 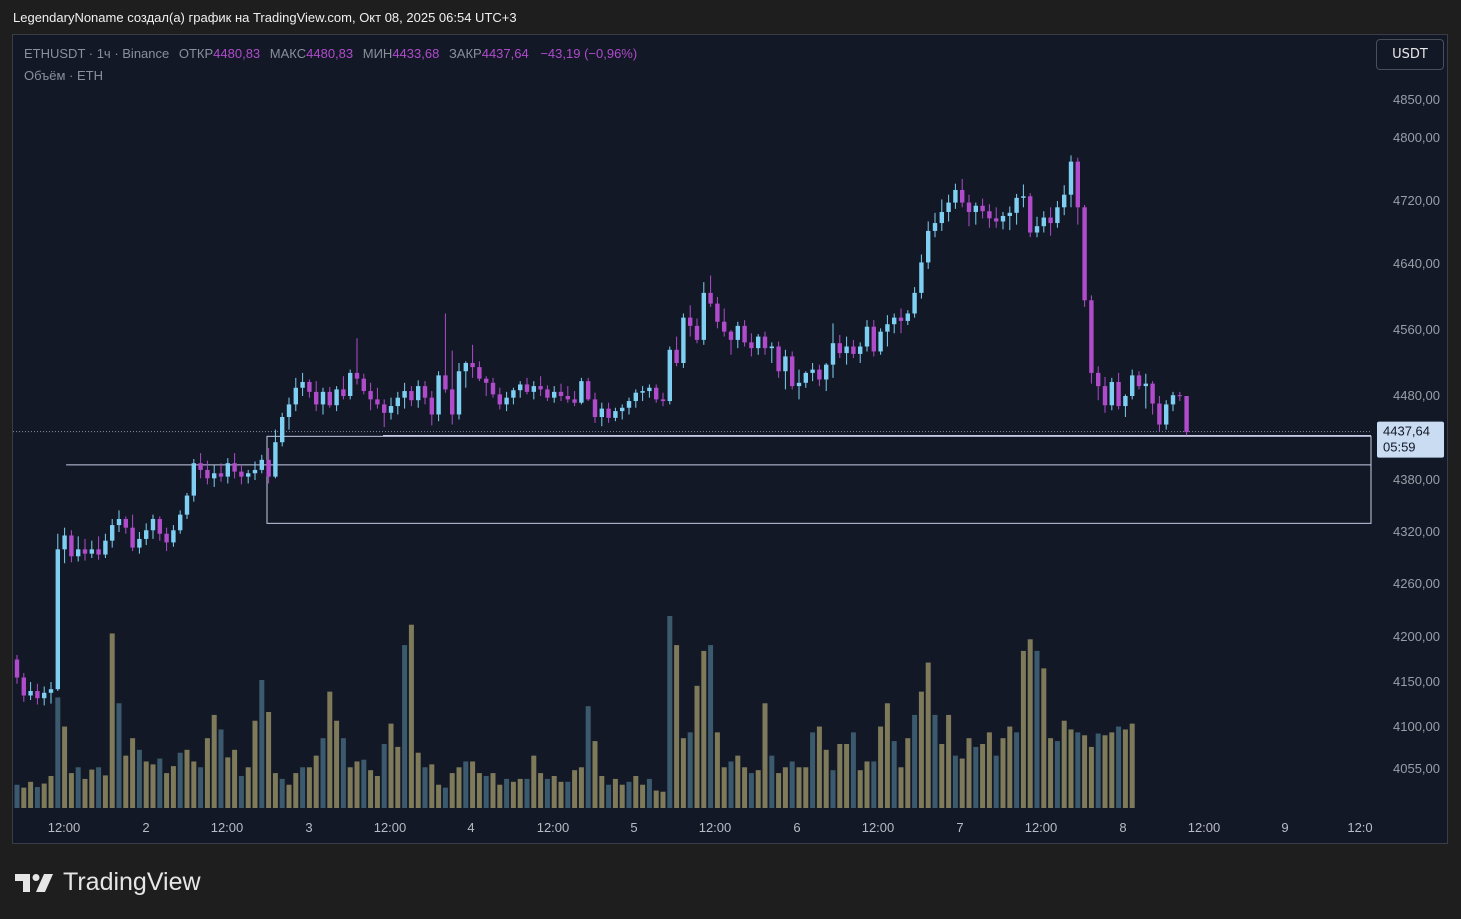 What do you see at coordinates (633, 827) in the screenshot?
I see `time-tick-label: 5` at bounding box center [633, 827].